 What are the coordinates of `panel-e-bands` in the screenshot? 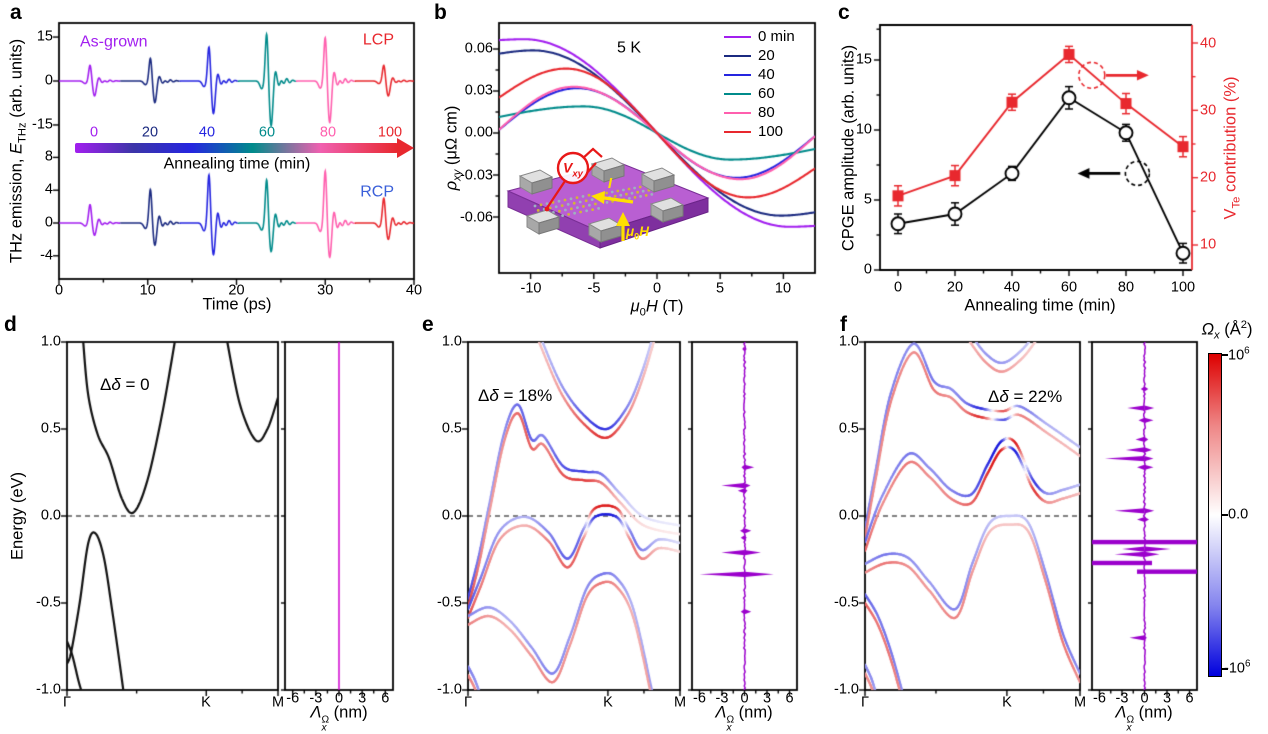 It's located at (574, 518).